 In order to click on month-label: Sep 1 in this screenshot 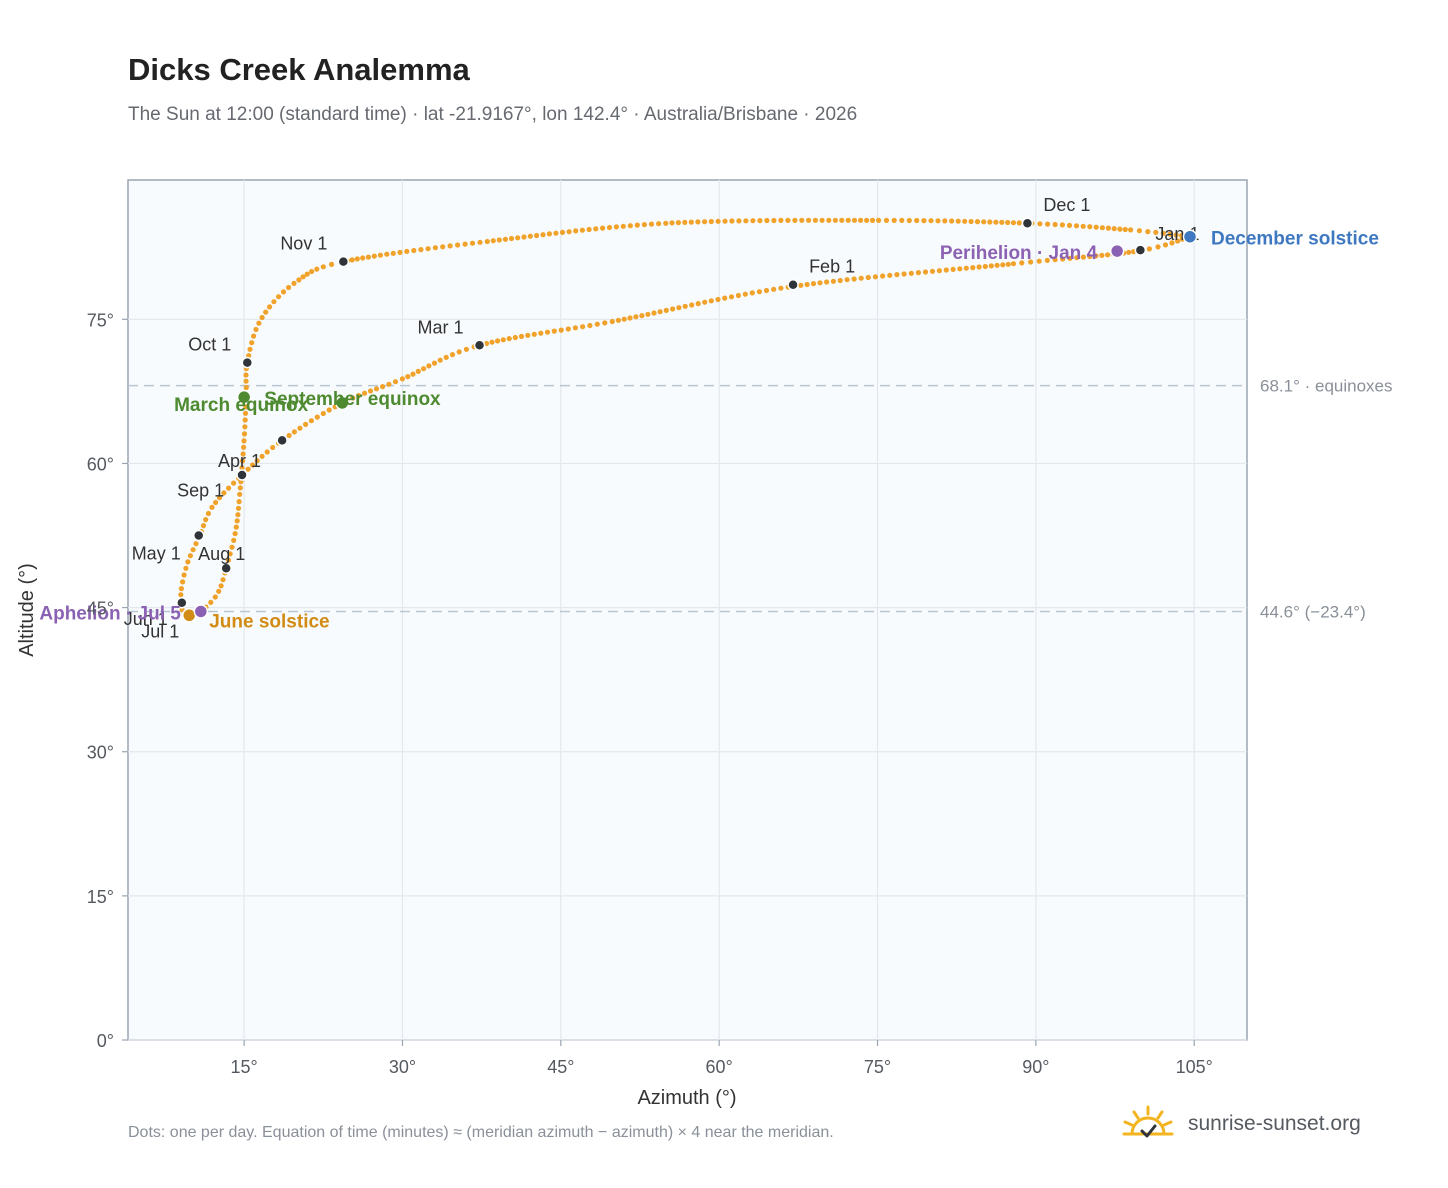, I will do `click(200, 490)`.